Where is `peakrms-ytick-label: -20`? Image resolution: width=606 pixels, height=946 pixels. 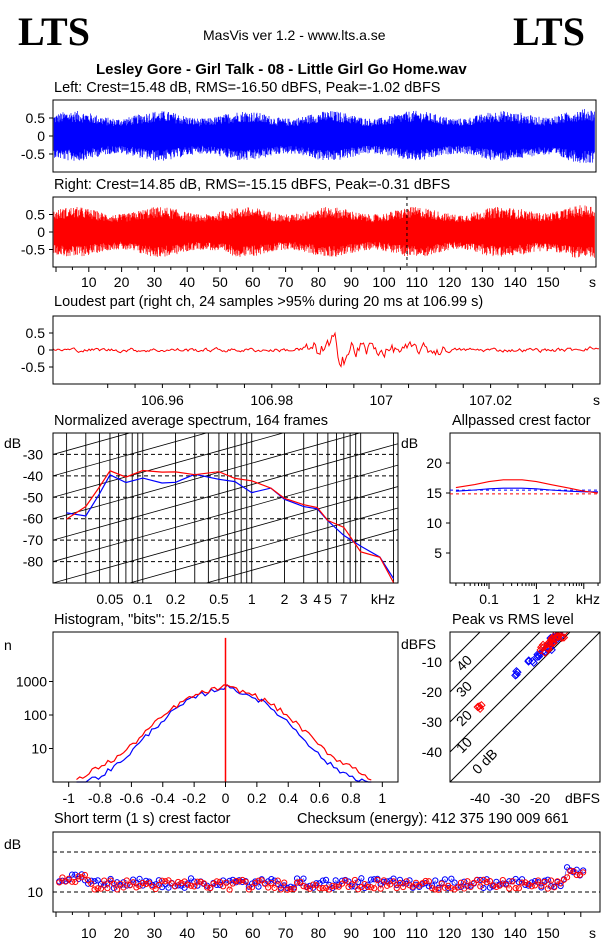
peakrms-ytick-label: -20 is located at coordinates (432, 692).